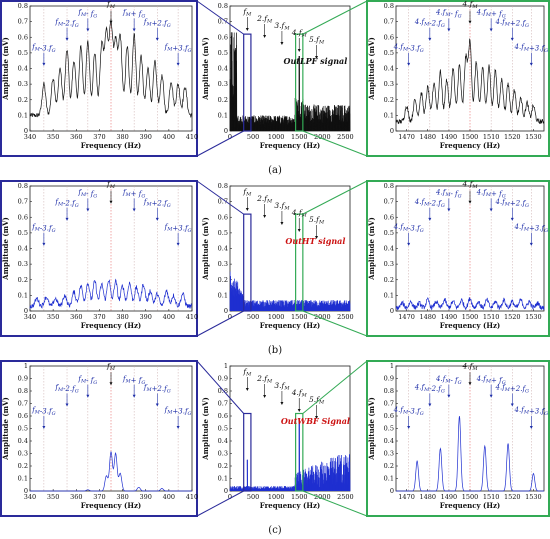 Image resolution: width=550 pixels, height=539 pixels. What do you see at coordinates (192, 497) in the screenshot?
I see `x-tick-label: 410` at bounding box center [192, 497].